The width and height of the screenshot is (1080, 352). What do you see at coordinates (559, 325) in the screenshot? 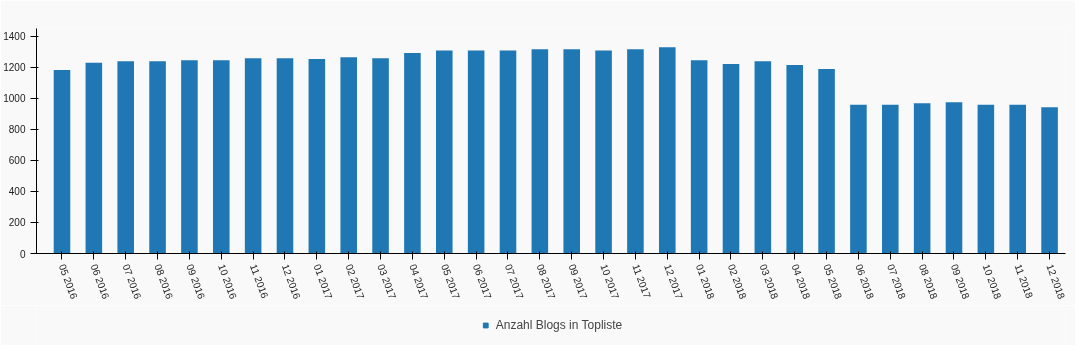
I see `legend-label: Anzahl Blogs in Topliste` at bounding box center [559, 325].